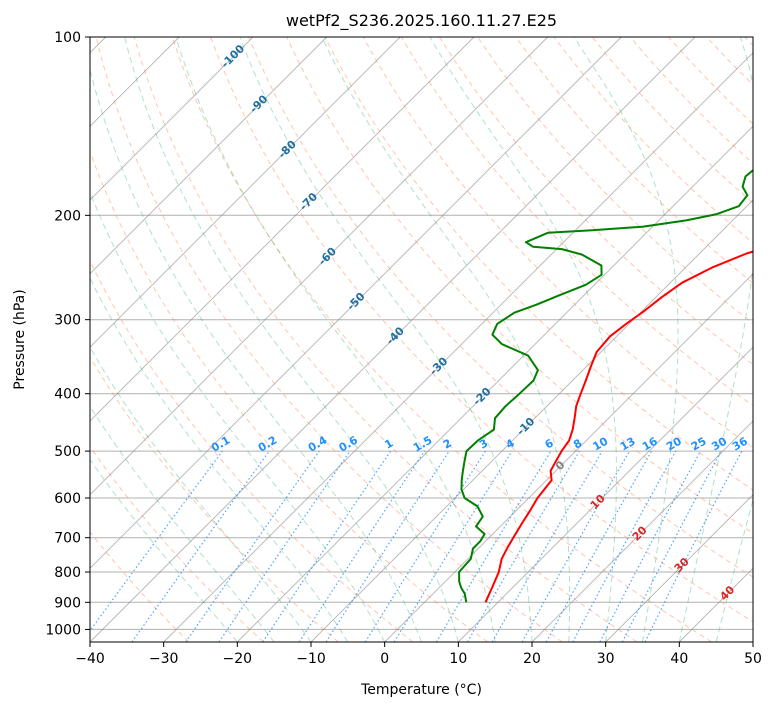 The width and height of the screenshot is (775, 708). I want to click on x-tick-label: 0, so click(384, 659).